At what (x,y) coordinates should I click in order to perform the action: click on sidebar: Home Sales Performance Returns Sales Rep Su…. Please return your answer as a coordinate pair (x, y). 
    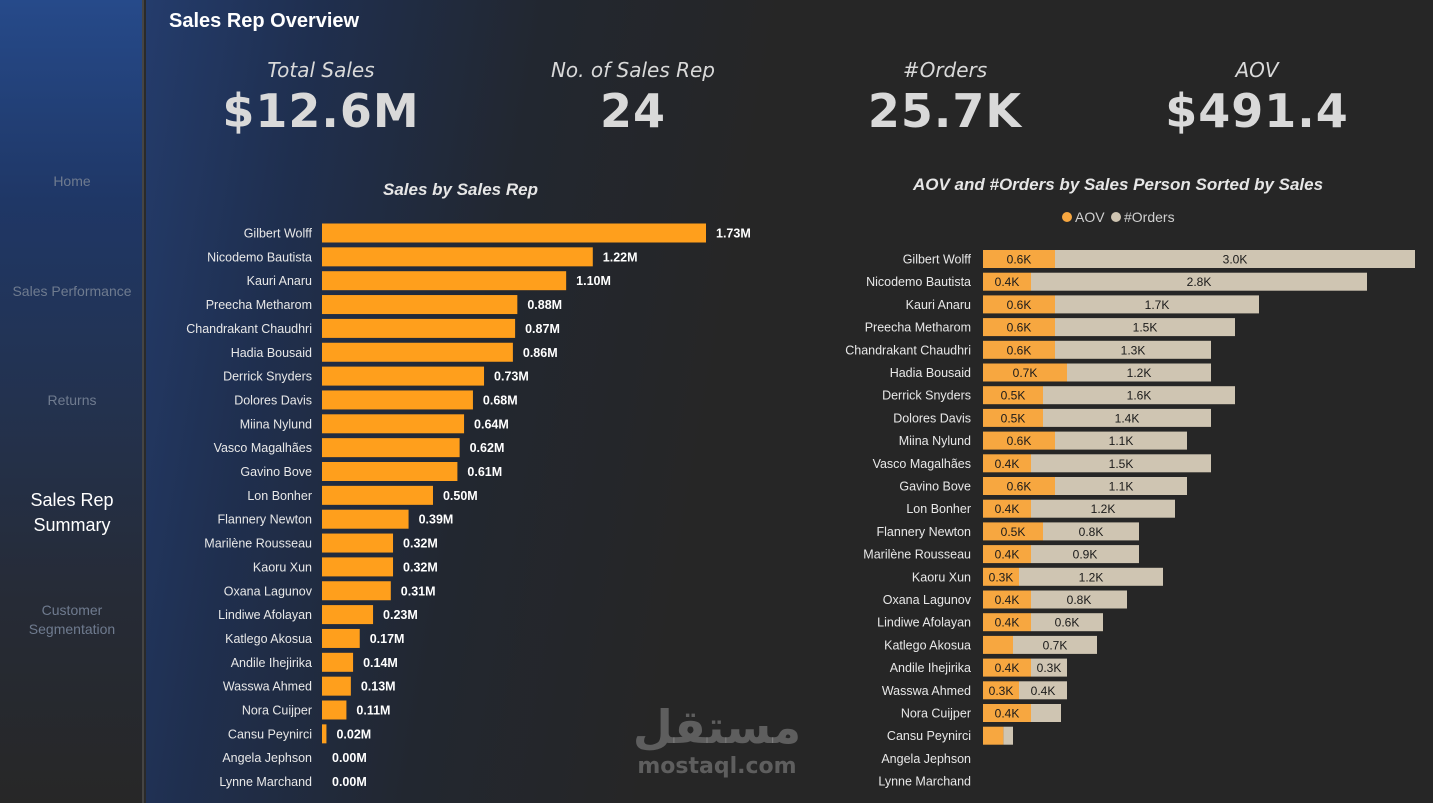
    Looking at the image, I should click on (72, 401).